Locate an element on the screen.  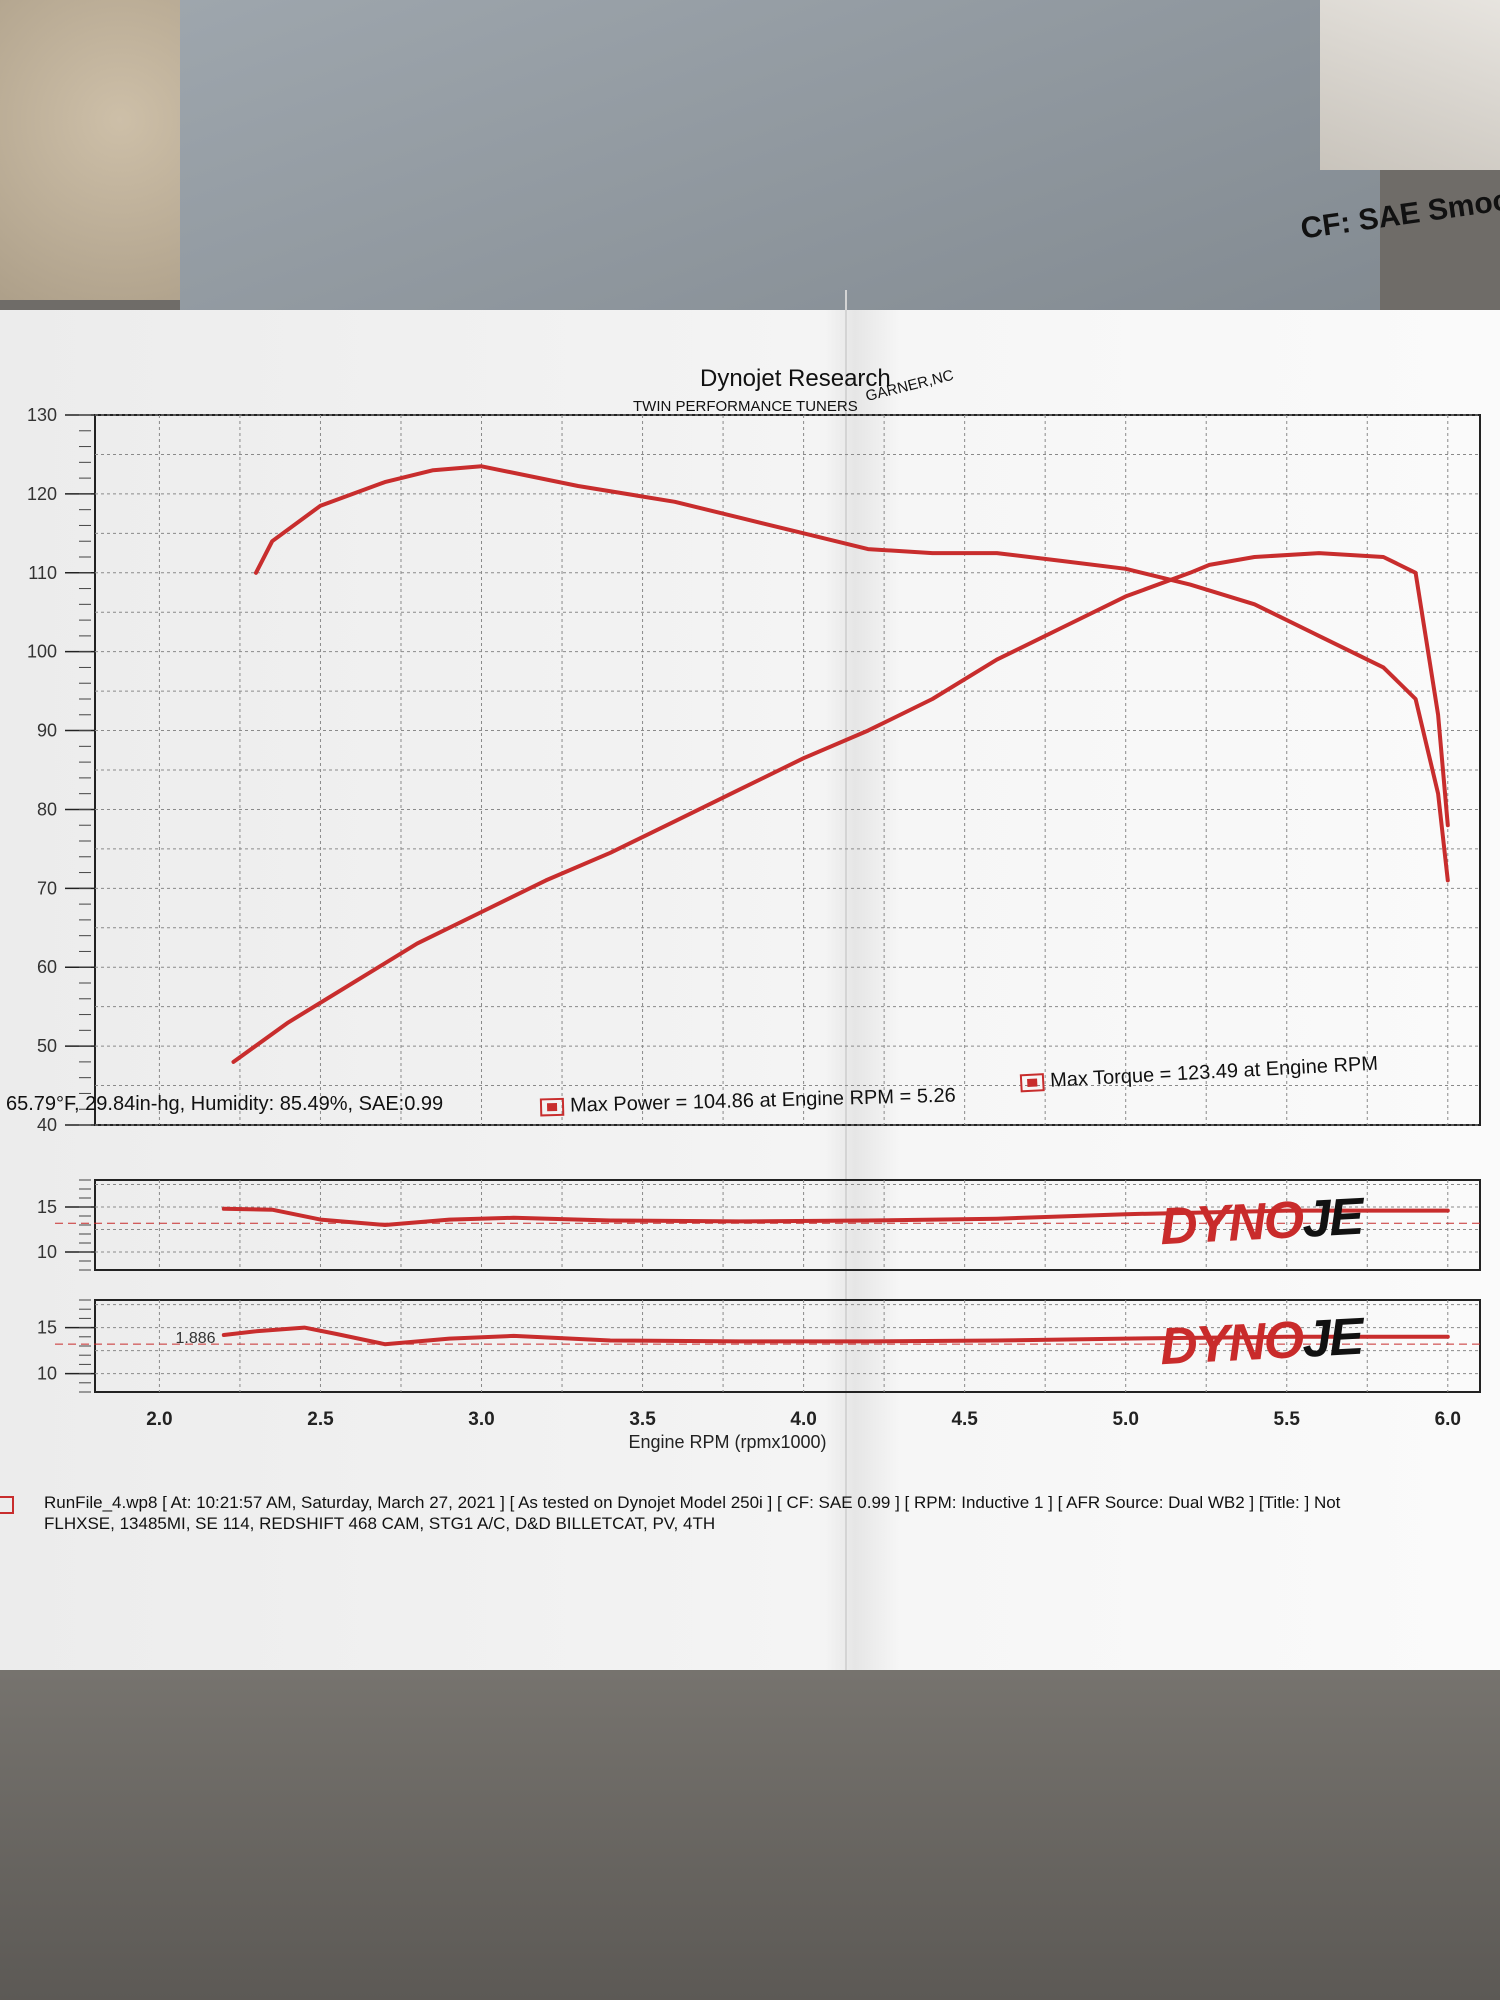
panel-3-frame is located at coordinates (787, 1346).